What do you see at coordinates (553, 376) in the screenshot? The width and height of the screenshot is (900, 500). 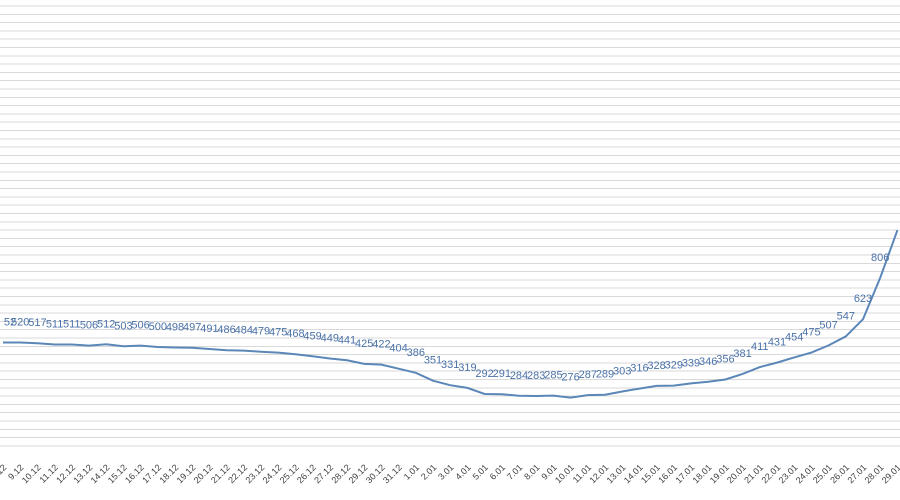 I see `data-label: 285` at bounding box center [553, 376].